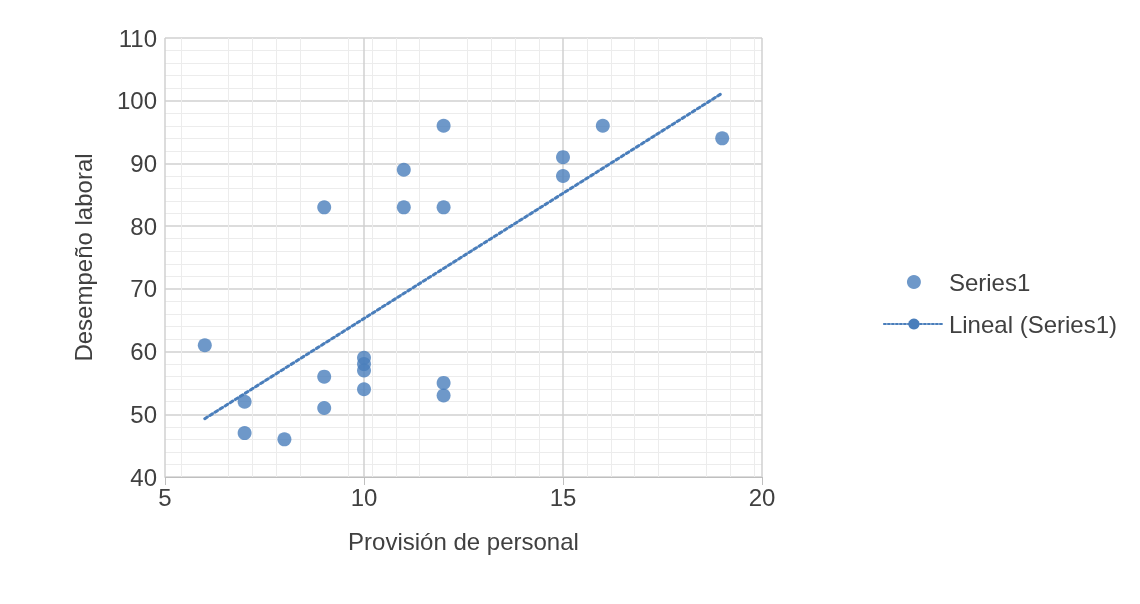 The image size is (1140, 604). I want to click on y-tick-label: 50, so click(143, 414).